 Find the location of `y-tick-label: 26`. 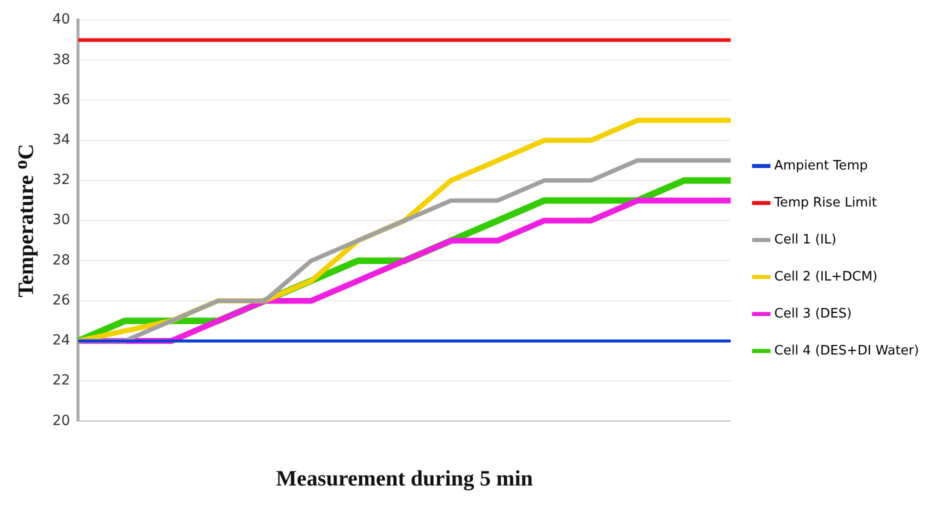

y-tick-label: 26 is located at coordinates (61, 300).